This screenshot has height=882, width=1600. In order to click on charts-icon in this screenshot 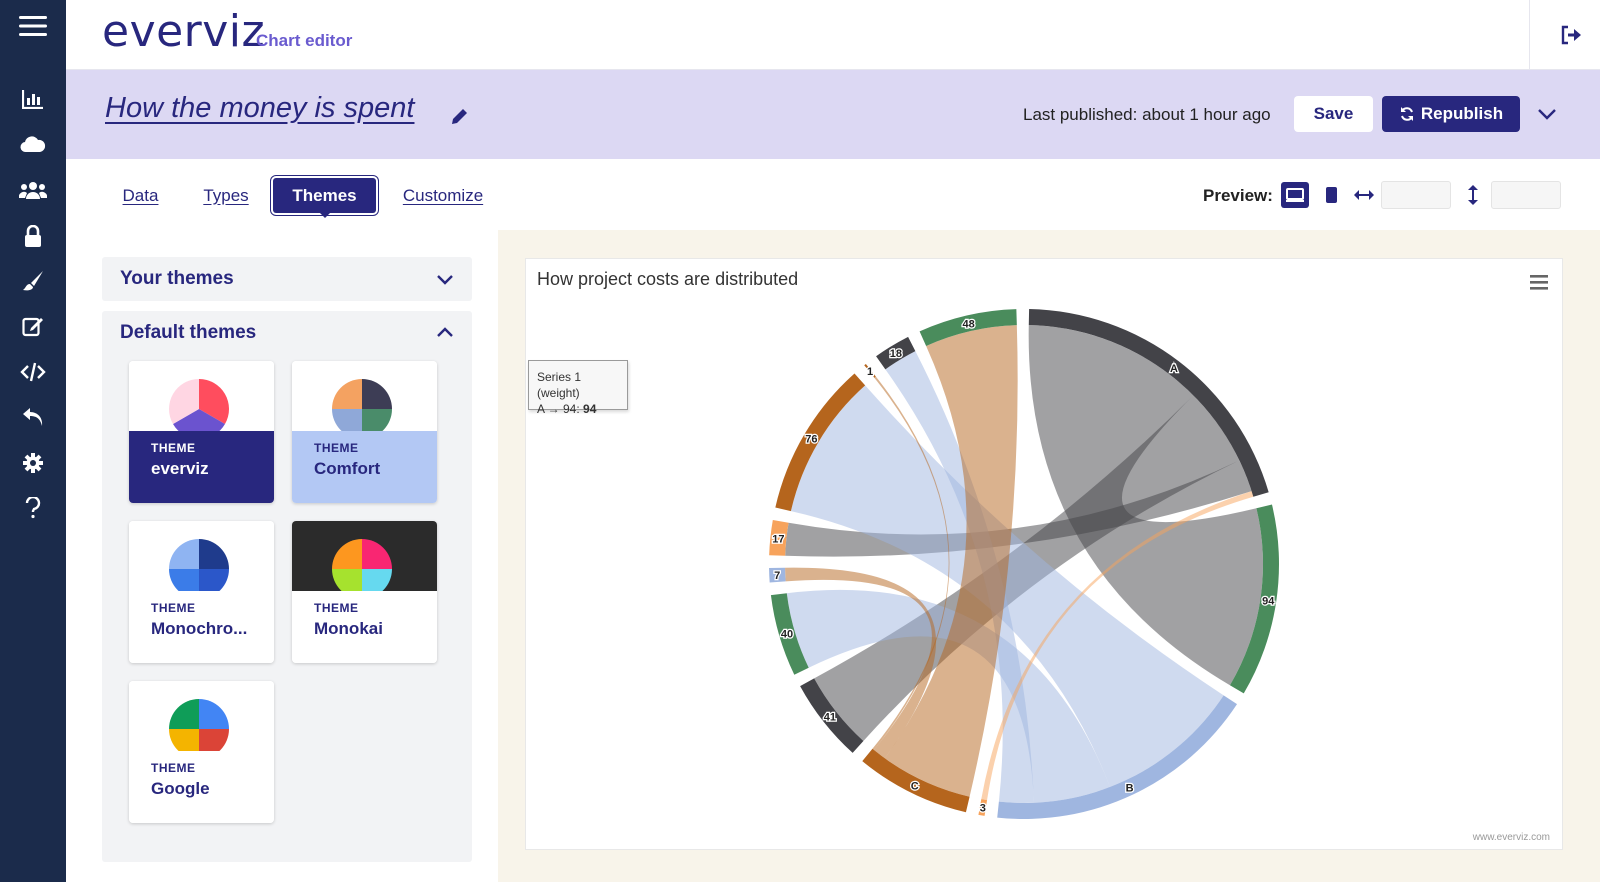, I will do `click(33, 99)`.